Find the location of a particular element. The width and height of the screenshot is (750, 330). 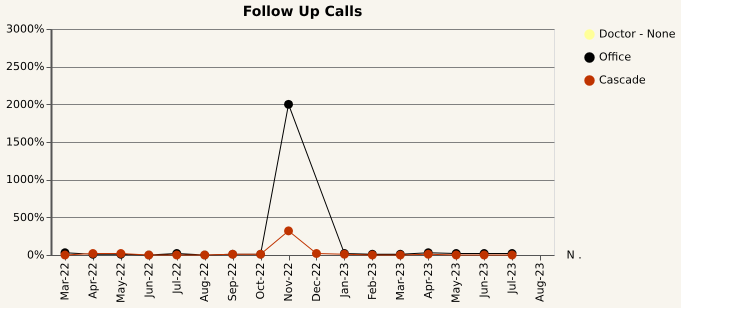

y-tick-label: 2000% is located at coordinates (25, 104).